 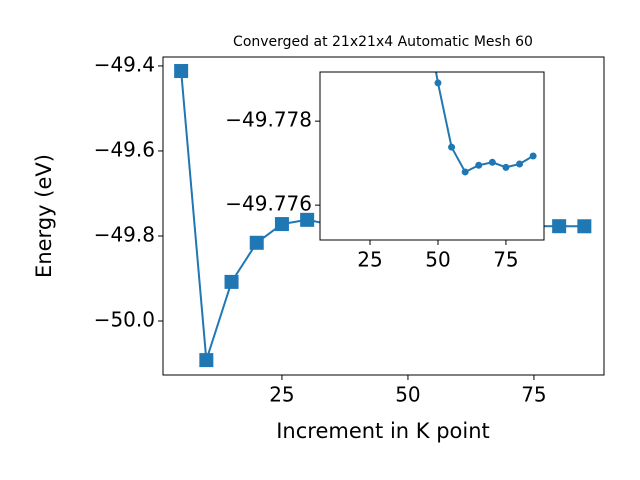 I want to click on y-tick-label: −49.8, so click(x=124, y=234).